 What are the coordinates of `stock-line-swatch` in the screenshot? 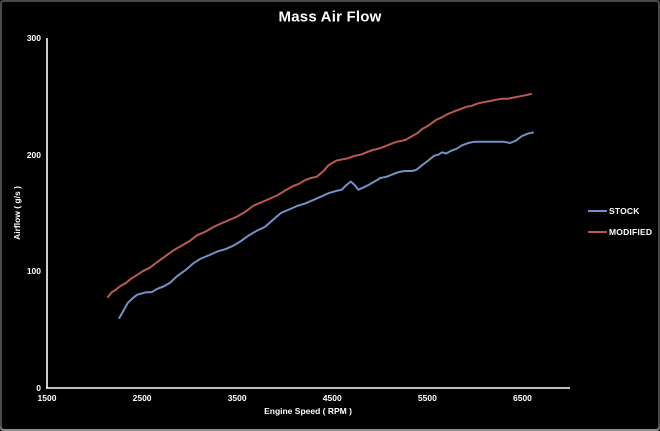 It's located at (597, 211).